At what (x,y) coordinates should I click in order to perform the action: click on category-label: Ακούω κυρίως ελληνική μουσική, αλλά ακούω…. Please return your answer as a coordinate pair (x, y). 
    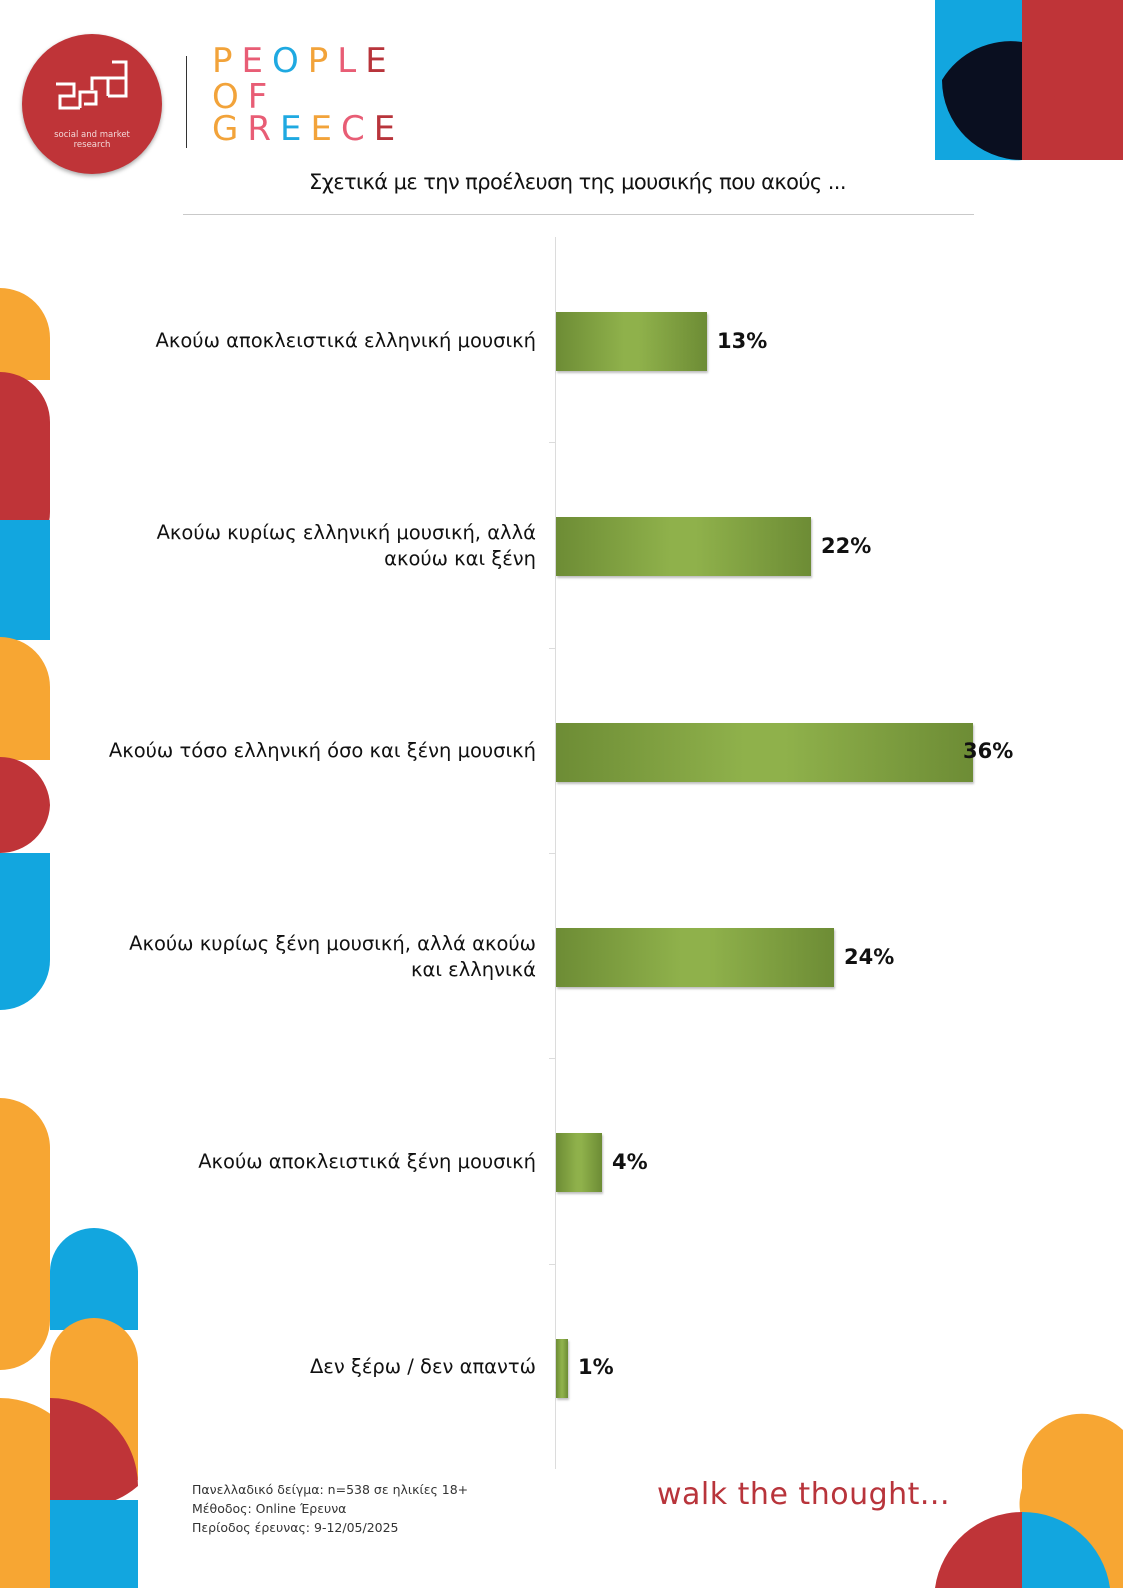
    Looking at the image, I should click on (301, 546).